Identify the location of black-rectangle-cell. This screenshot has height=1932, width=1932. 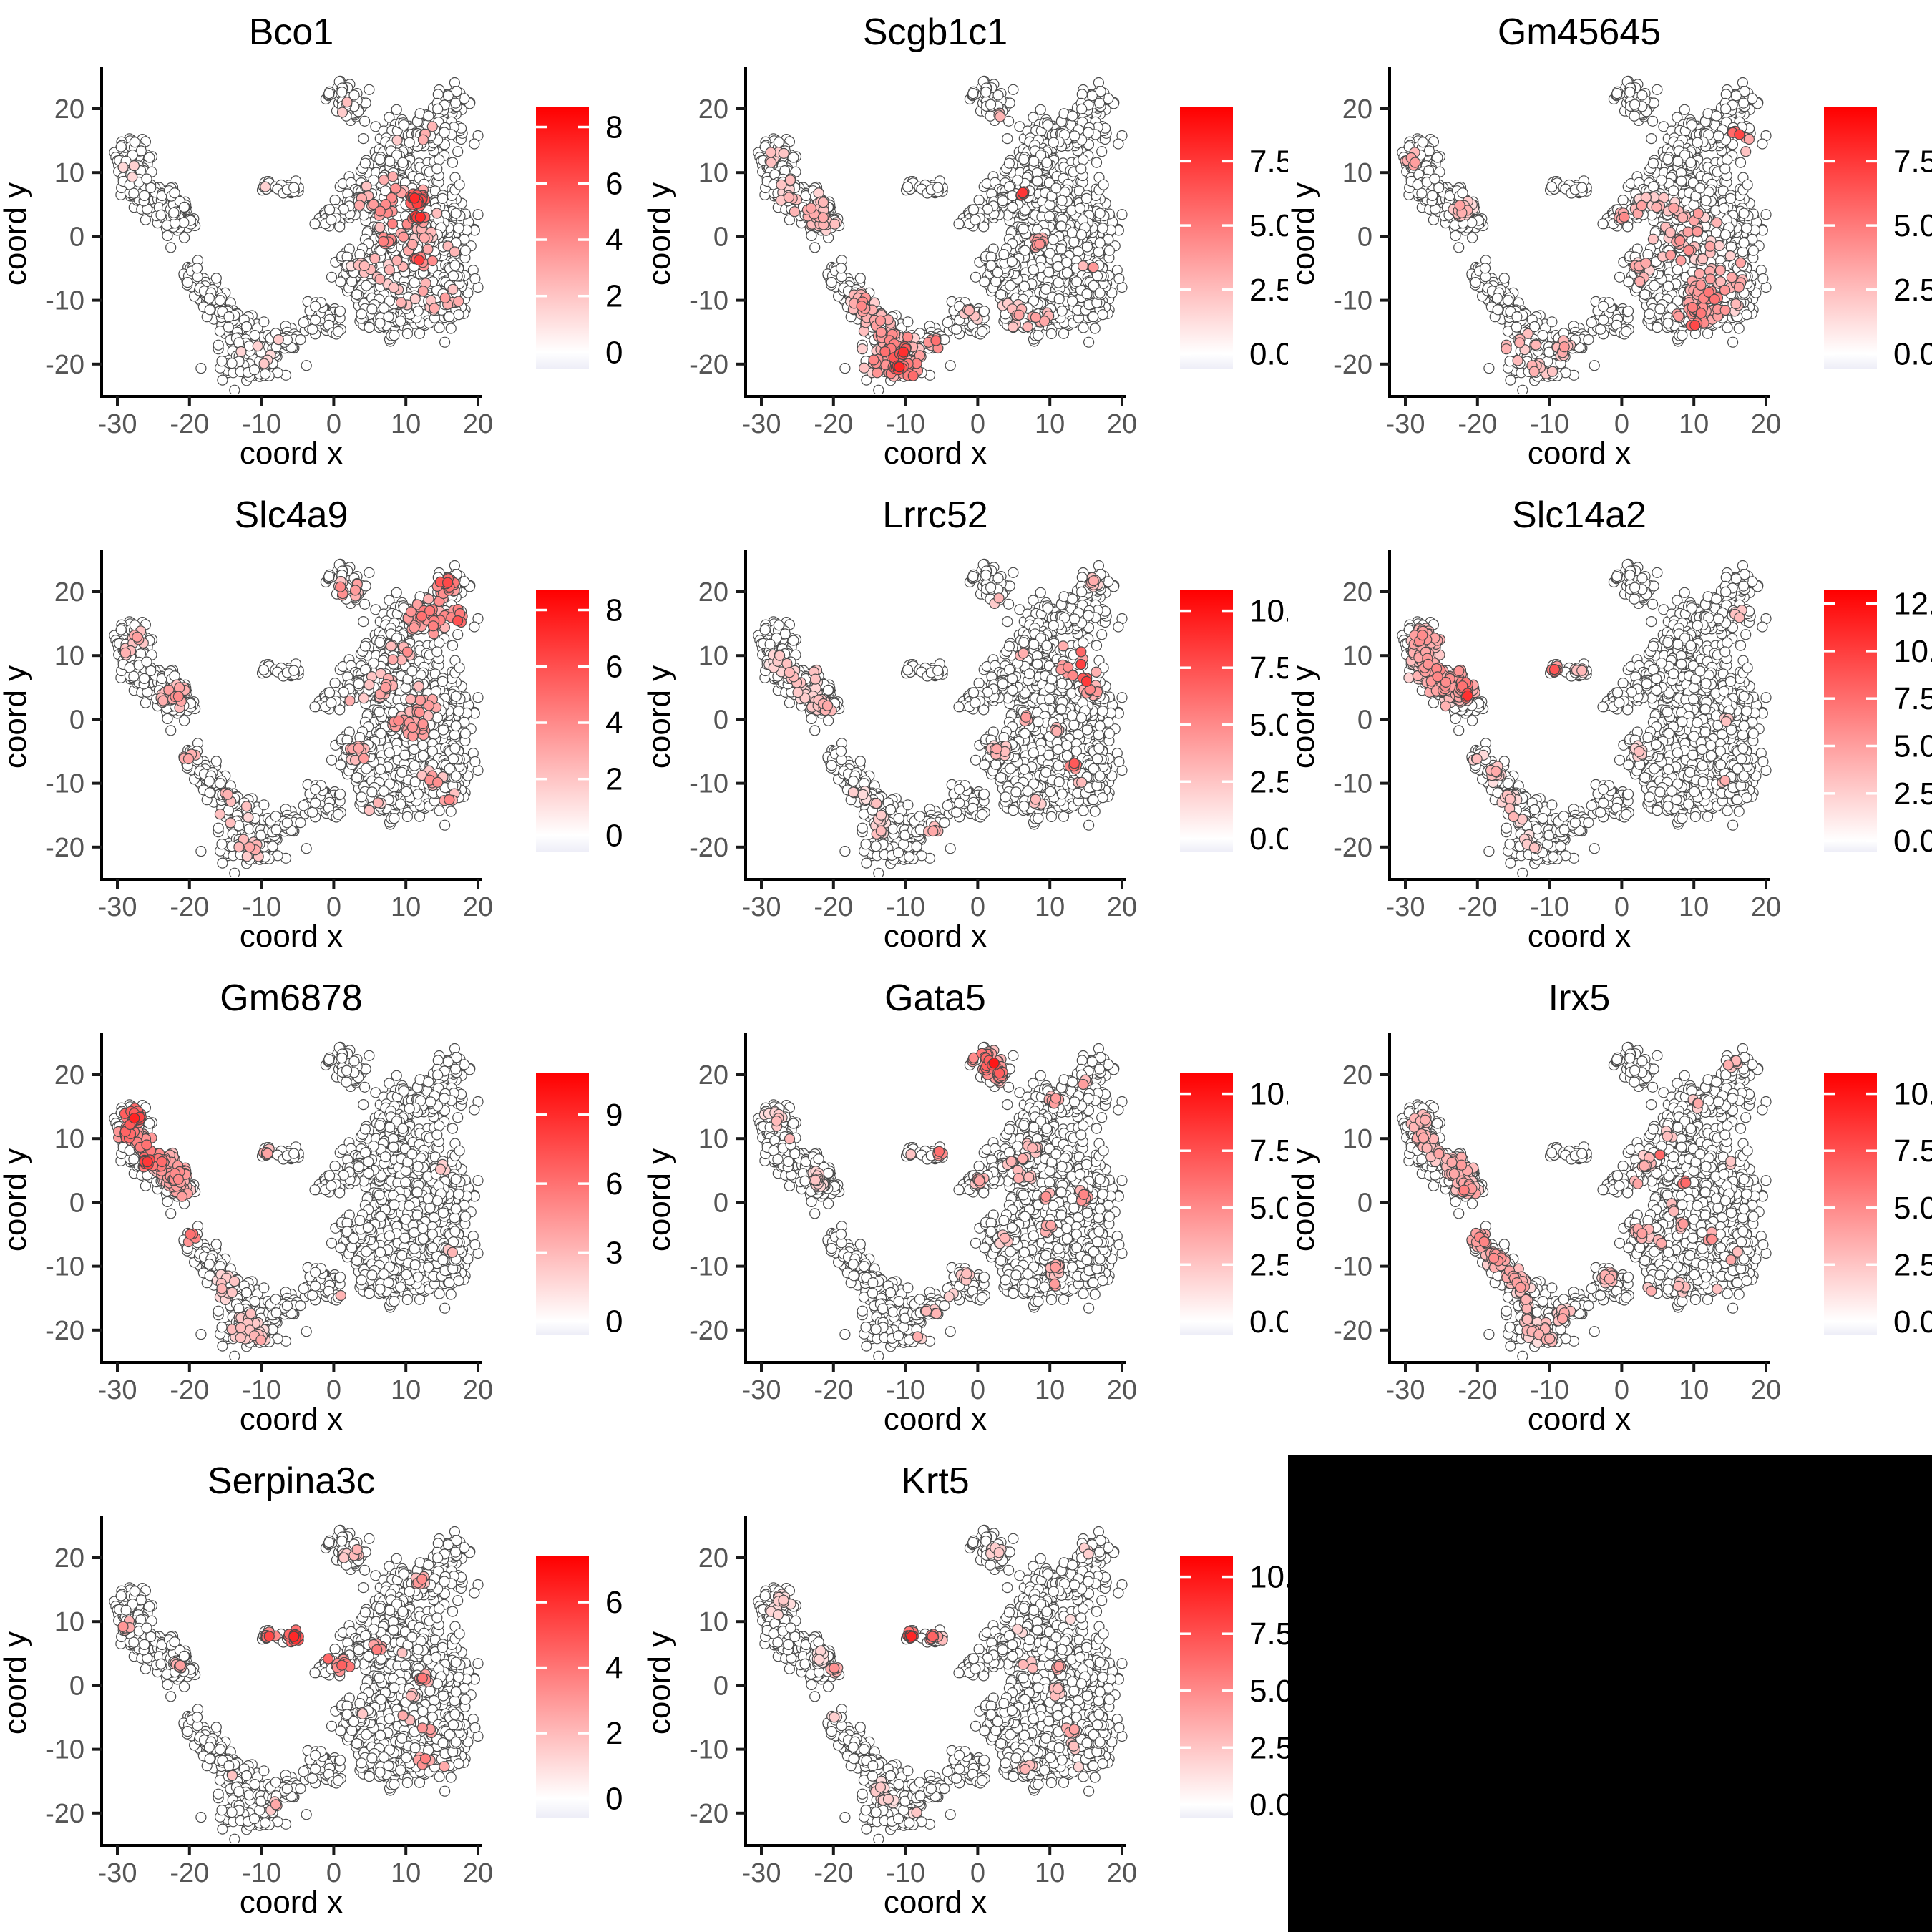
(1610, 1690).